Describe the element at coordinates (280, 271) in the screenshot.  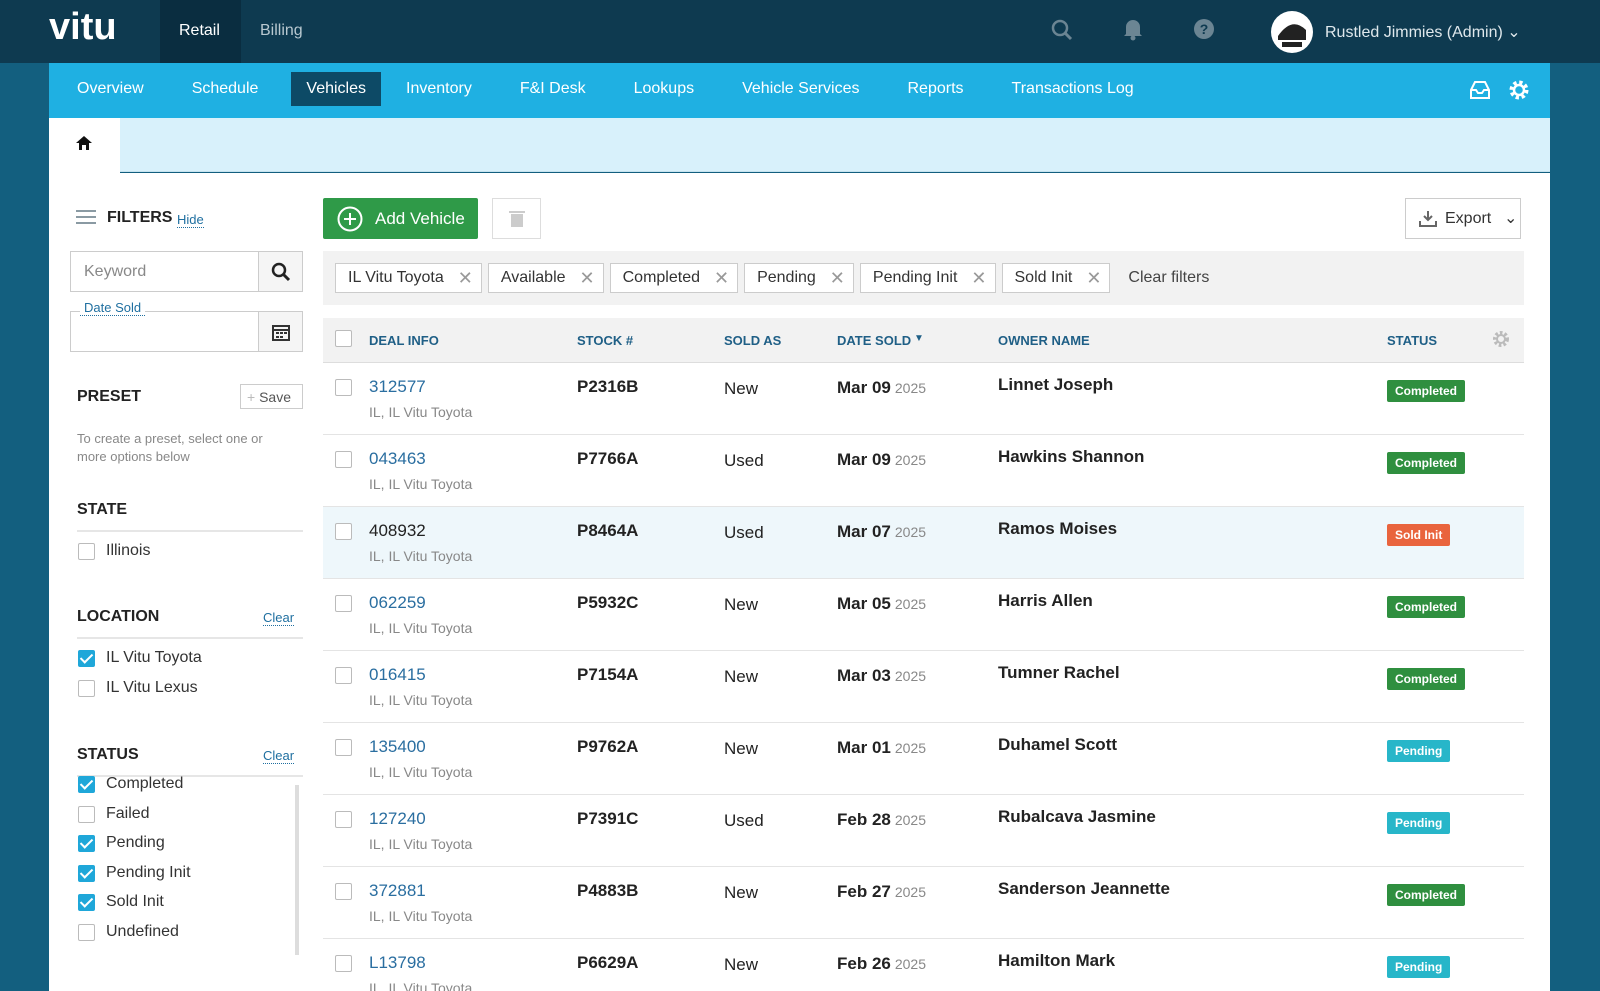
I see `search-button` at that location.